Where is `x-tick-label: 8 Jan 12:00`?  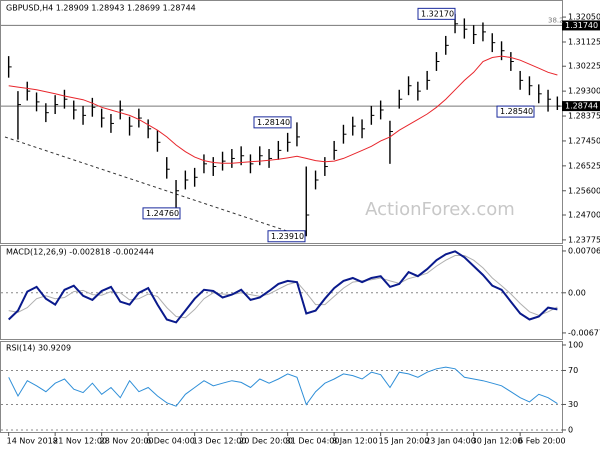 x-tick-label: 8 Jan 12:00 is located at coordinates (355, 441).